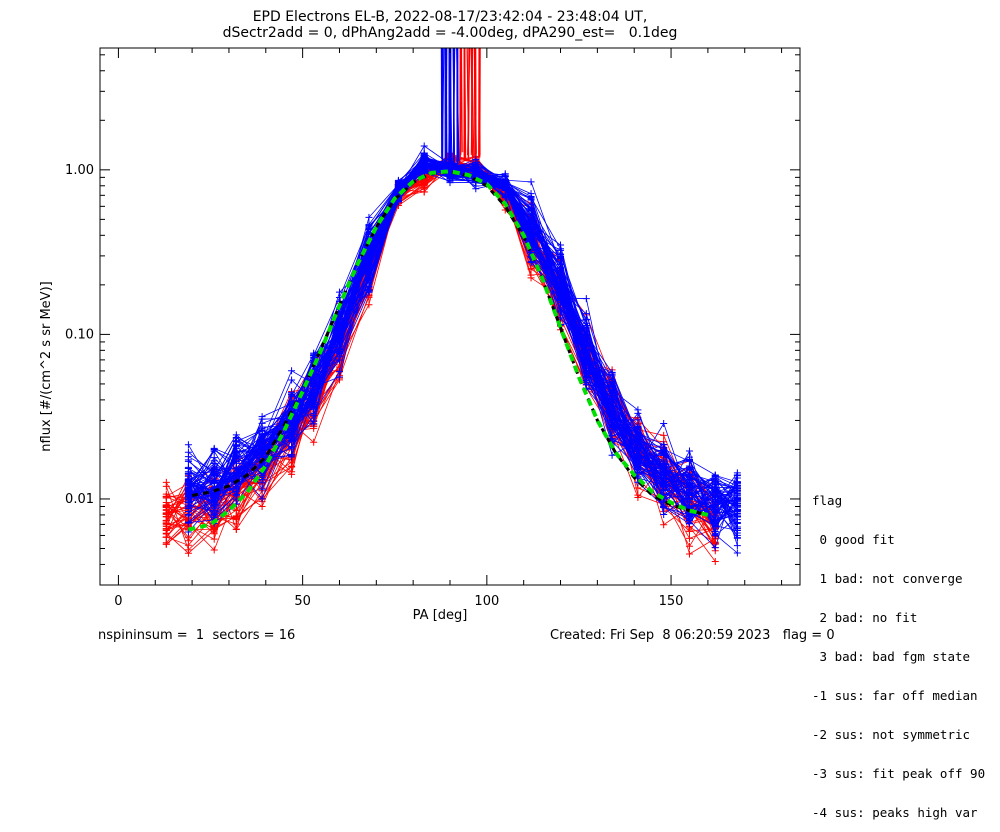 This screenshot has height=832, width=1000. What do you see at coordinates (898, 539) in the screenshot?
I see `legend-line: 0 good fit` at bounding box center [898, 539].